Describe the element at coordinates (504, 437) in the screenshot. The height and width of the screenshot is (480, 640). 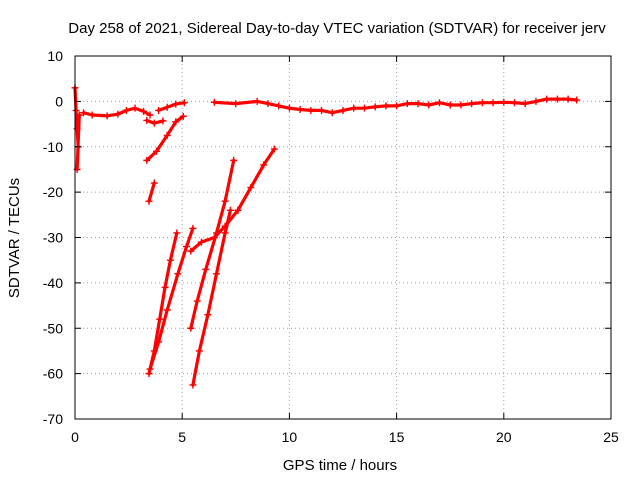
I see `x-tick-label: 20` at that location.